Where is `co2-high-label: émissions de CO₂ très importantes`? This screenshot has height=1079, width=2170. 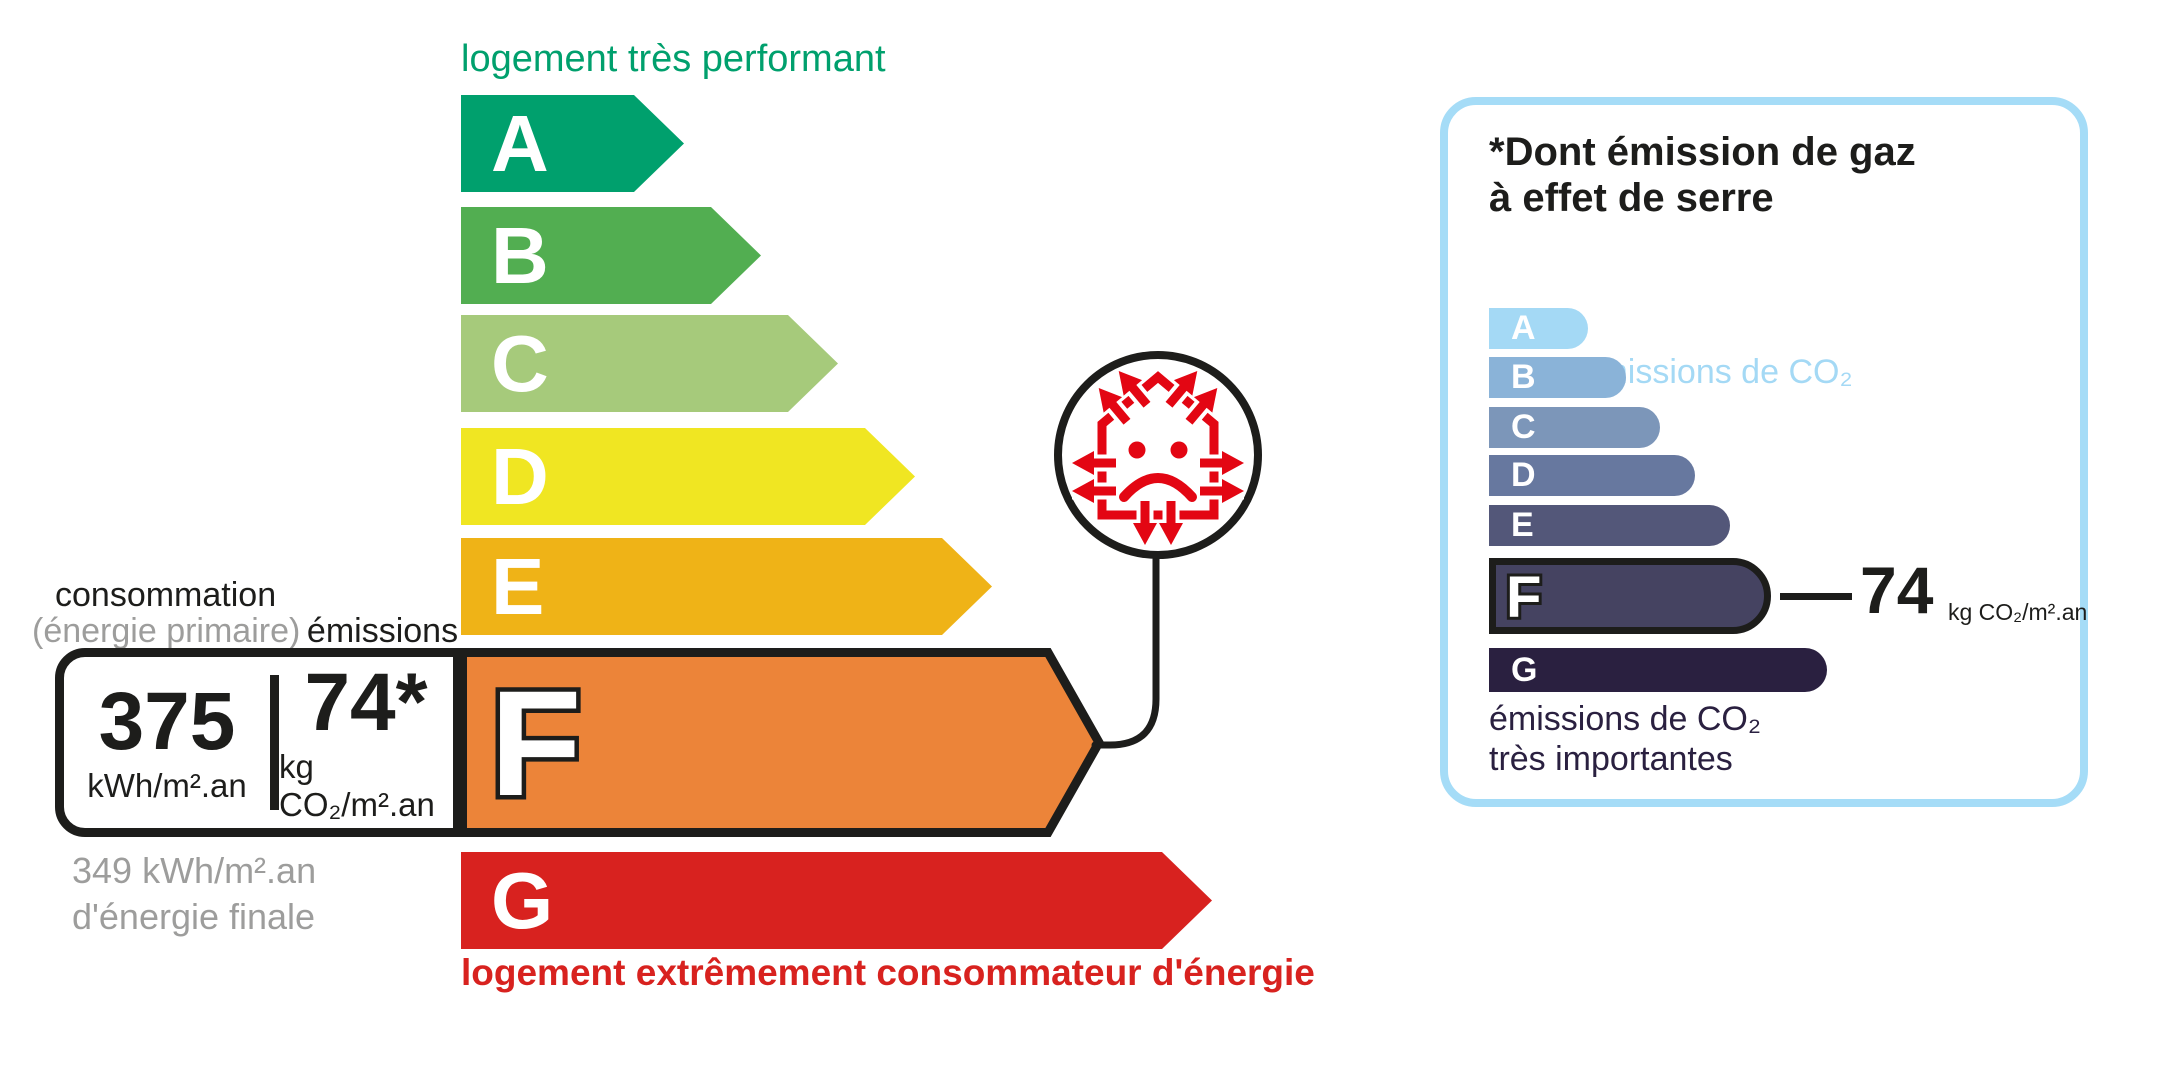 co2-high-label: émissions de CO₂ très importantes is located at coordinates (1625, 739).